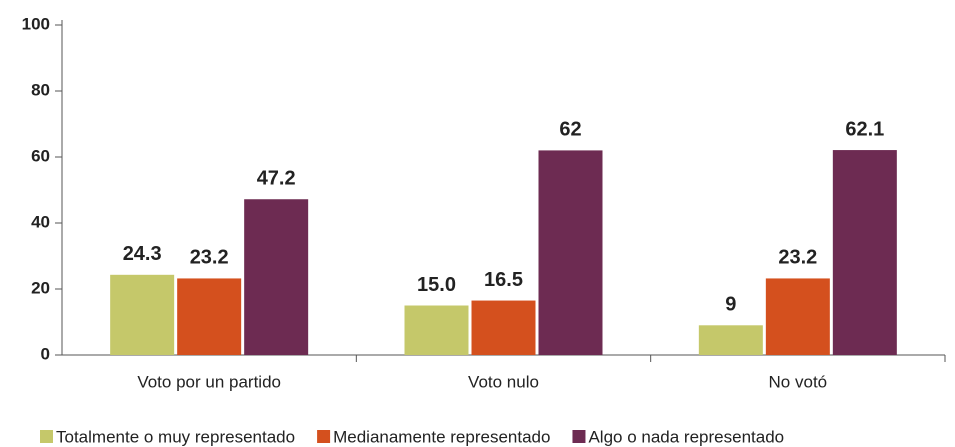 The image size is (955, 447). Describe the element at coordinates (503, 381) in the screenshot. I see `x-tick-label: Voto nulo` at that location.